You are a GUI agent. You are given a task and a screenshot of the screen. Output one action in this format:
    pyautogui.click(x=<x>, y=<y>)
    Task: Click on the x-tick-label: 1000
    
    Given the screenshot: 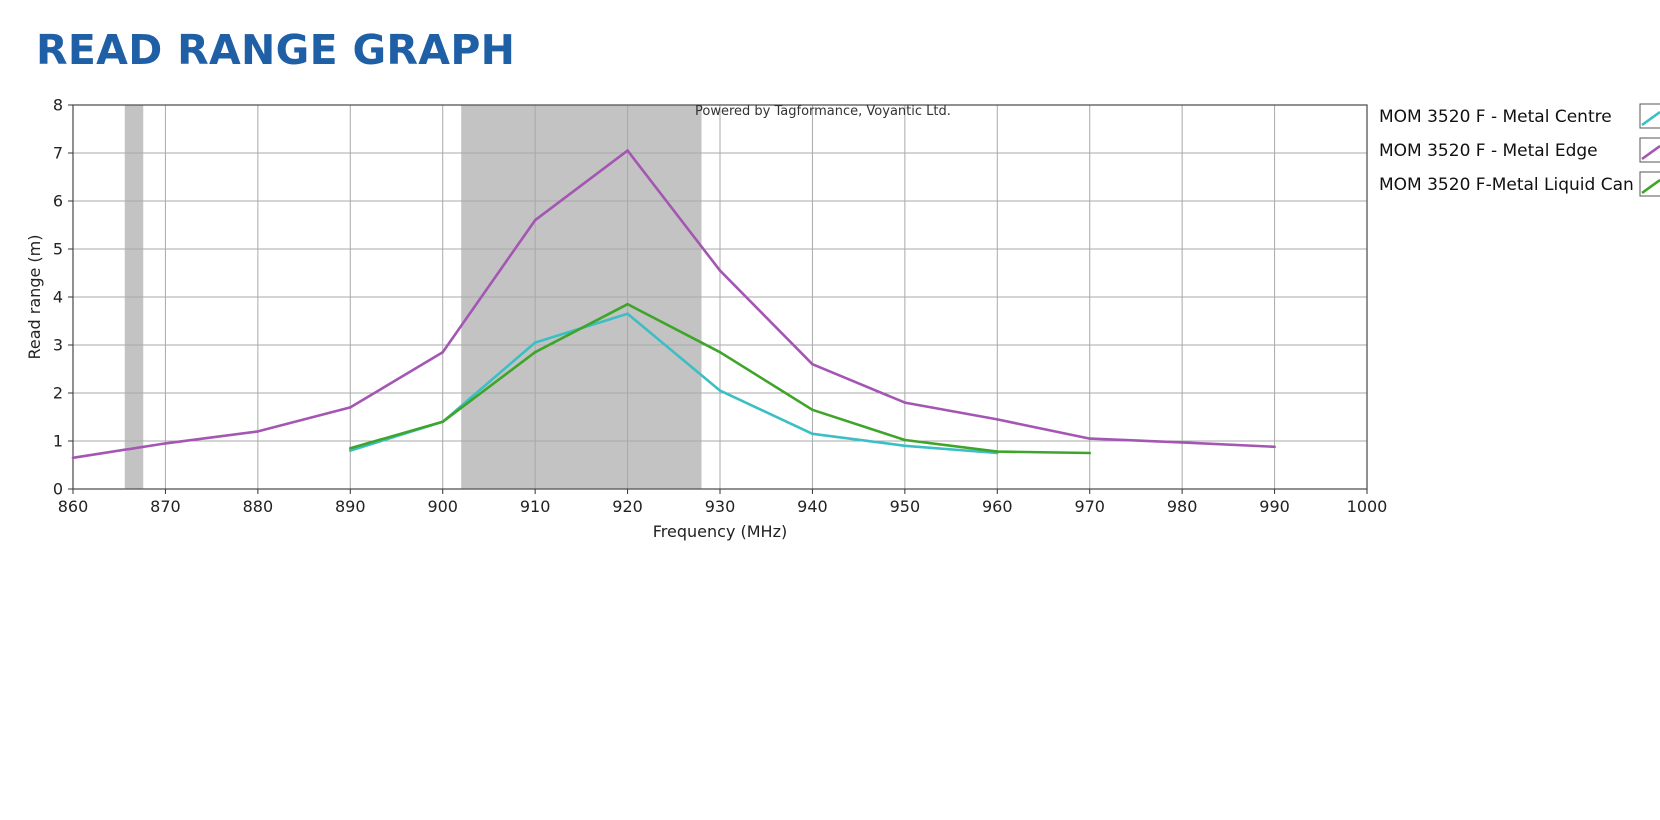 What is the action you would take?
    pyautogui.click(x=1367, y=506)
    